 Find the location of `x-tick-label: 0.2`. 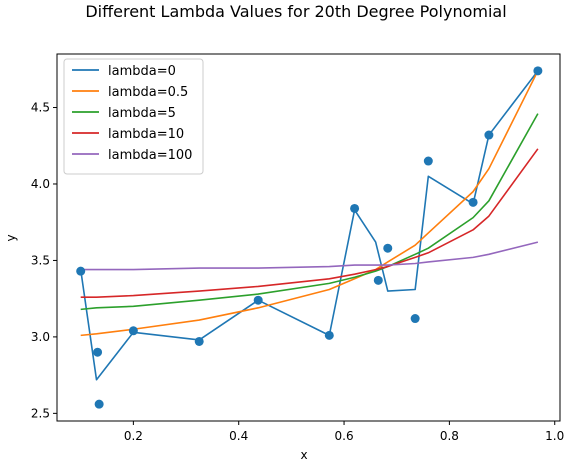

x-tick-label: 0.2 is located at coordinates (133, 436).